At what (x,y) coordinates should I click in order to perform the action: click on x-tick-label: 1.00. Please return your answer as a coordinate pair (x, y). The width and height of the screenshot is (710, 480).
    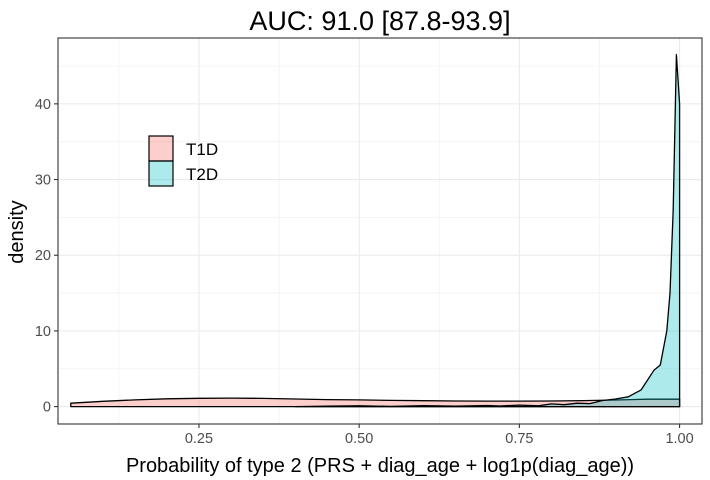
    Looking at the image, I should click on (679, 439).